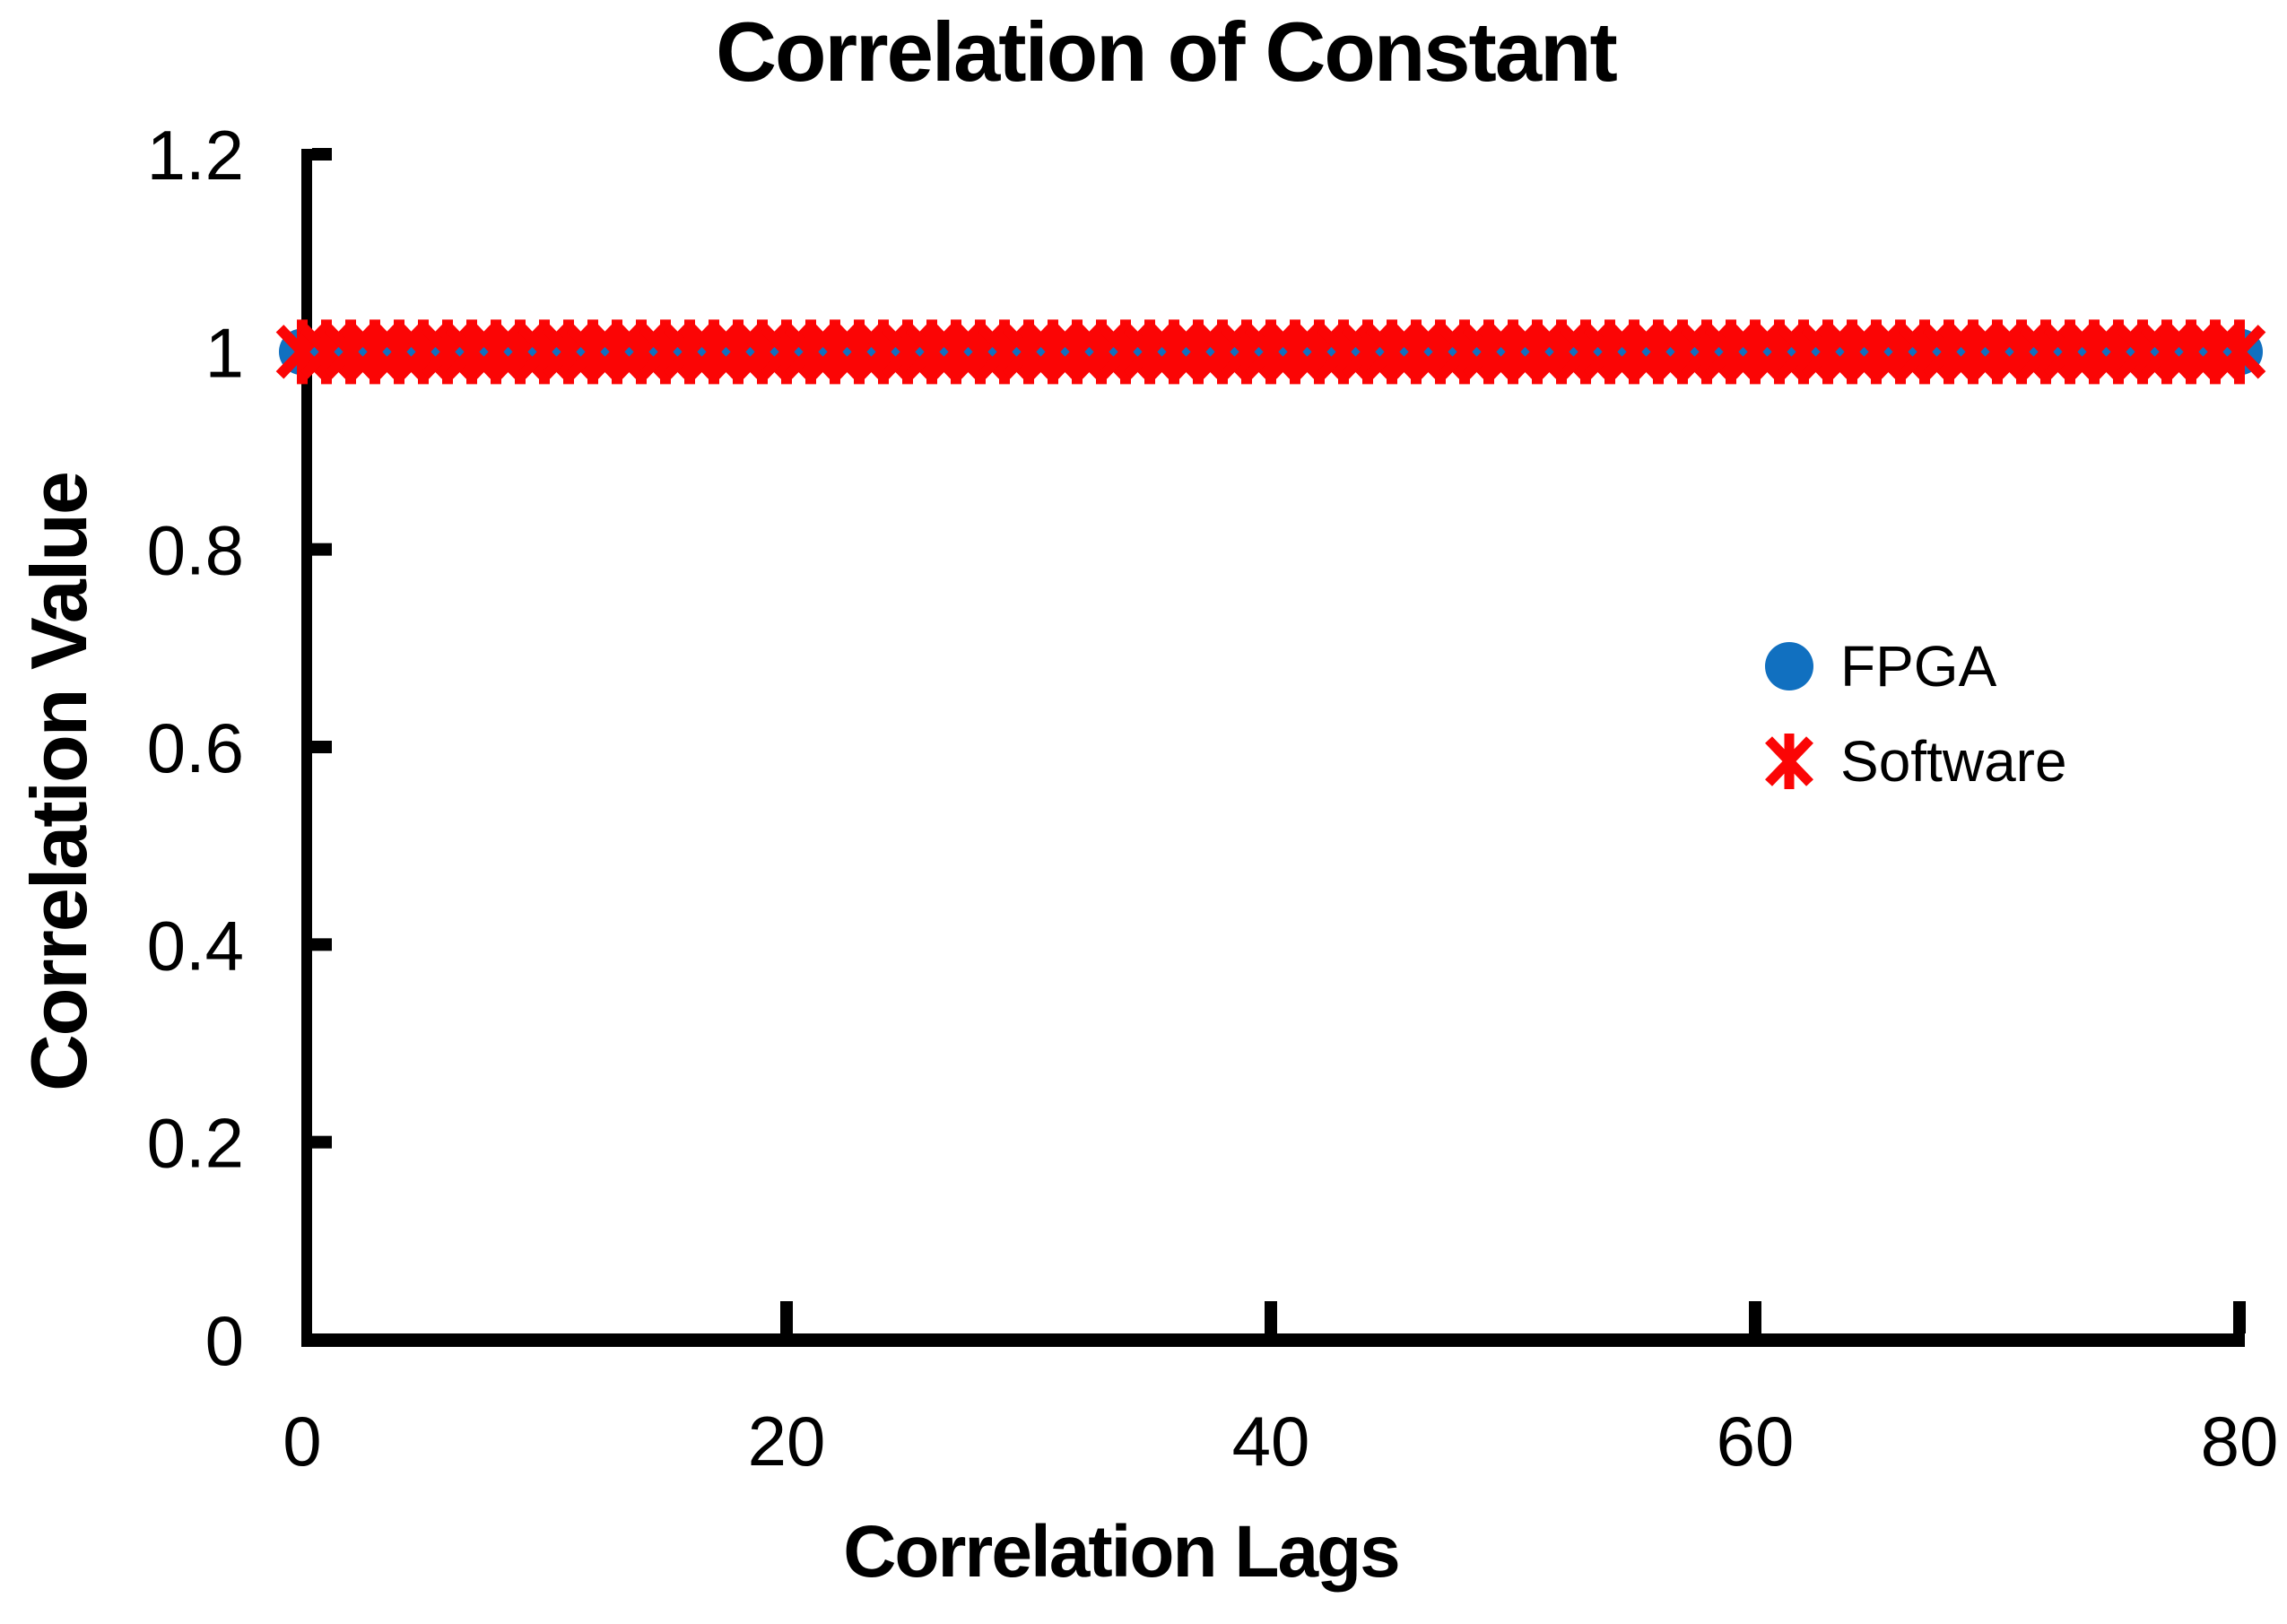  Describe the element at coordinates (224, 352) in the screenshot. I see `y-tick-label: 1` at that location.